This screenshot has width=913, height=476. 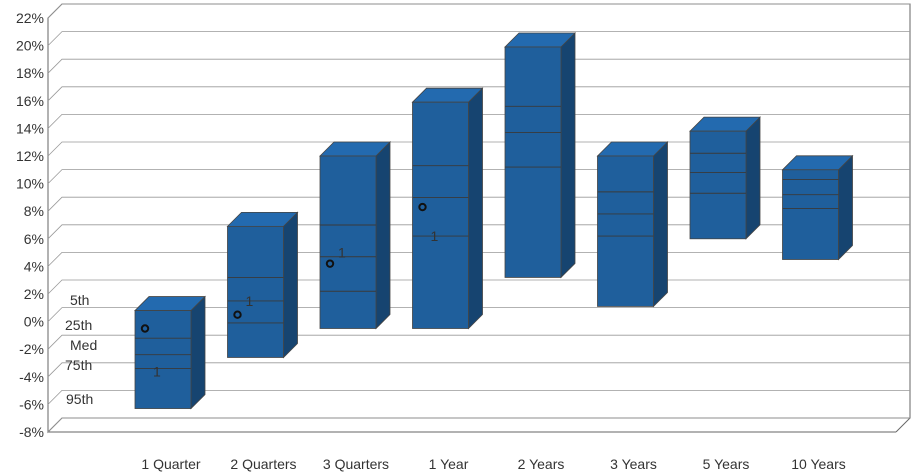 I want to click on bar-5-years, so click(x=725, y=178).